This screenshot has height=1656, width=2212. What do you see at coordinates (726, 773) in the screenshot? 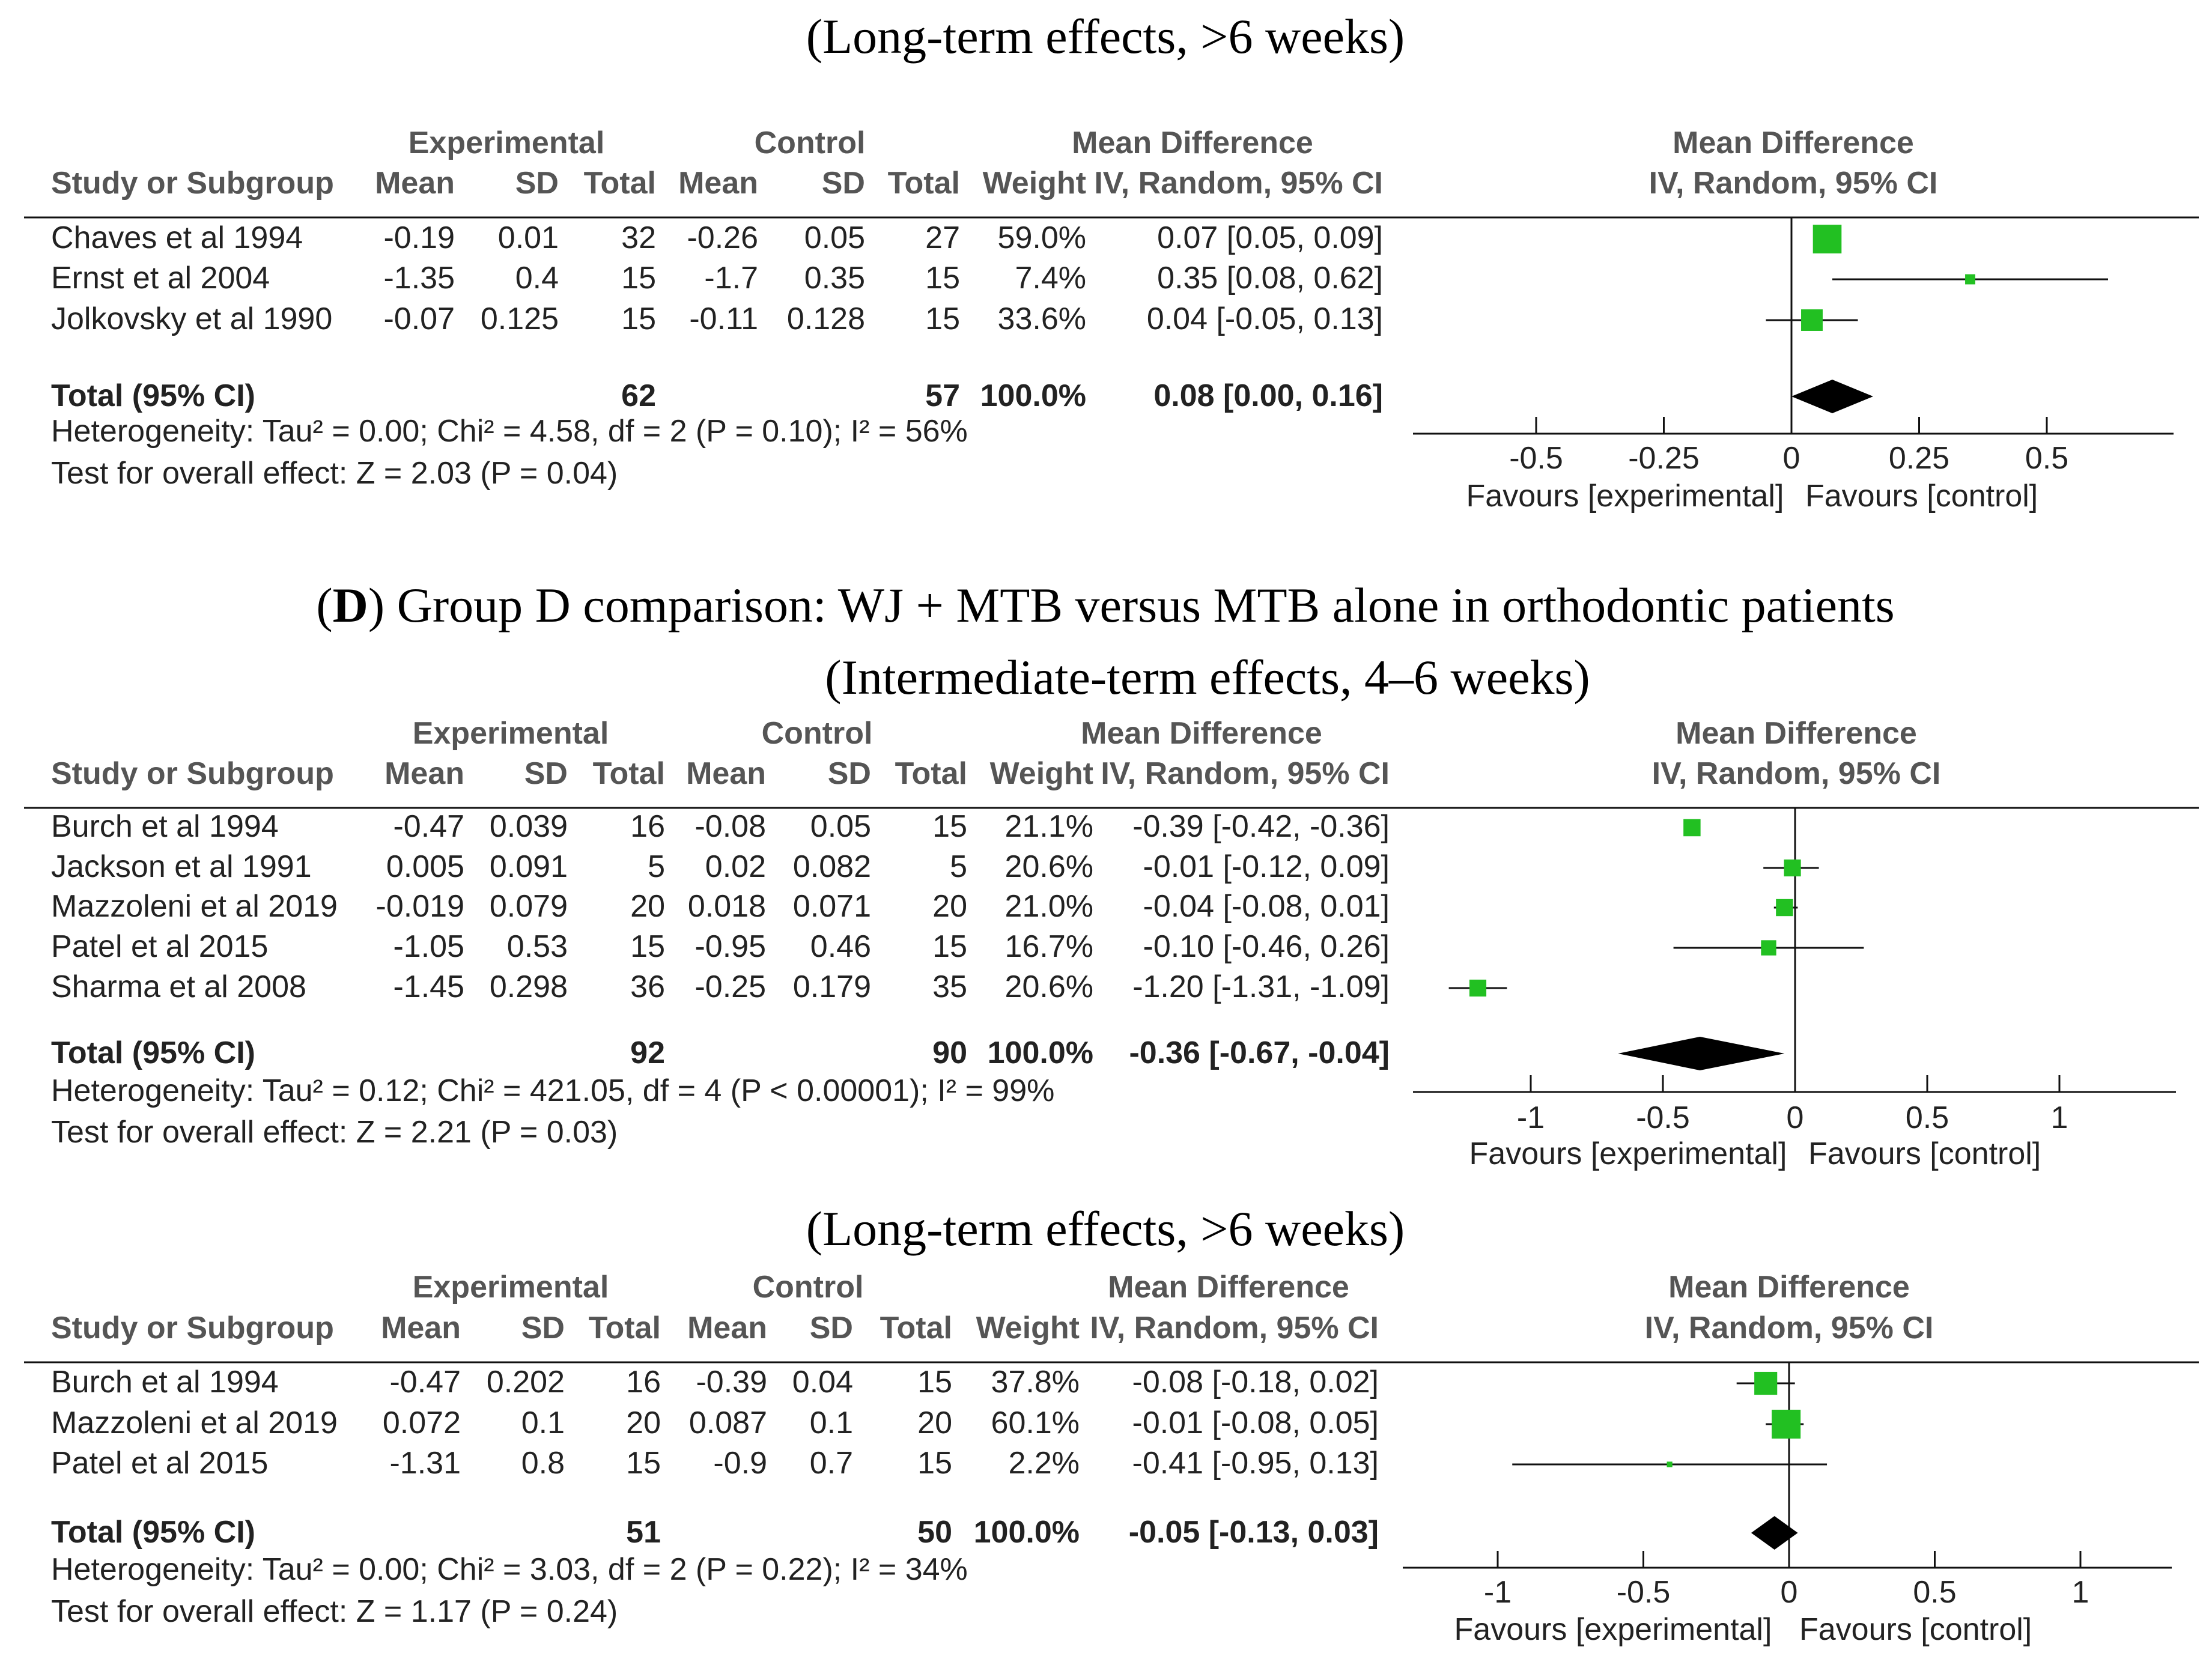
I see `header-ctl-mean: Mean` at bounding box center [726, 773].